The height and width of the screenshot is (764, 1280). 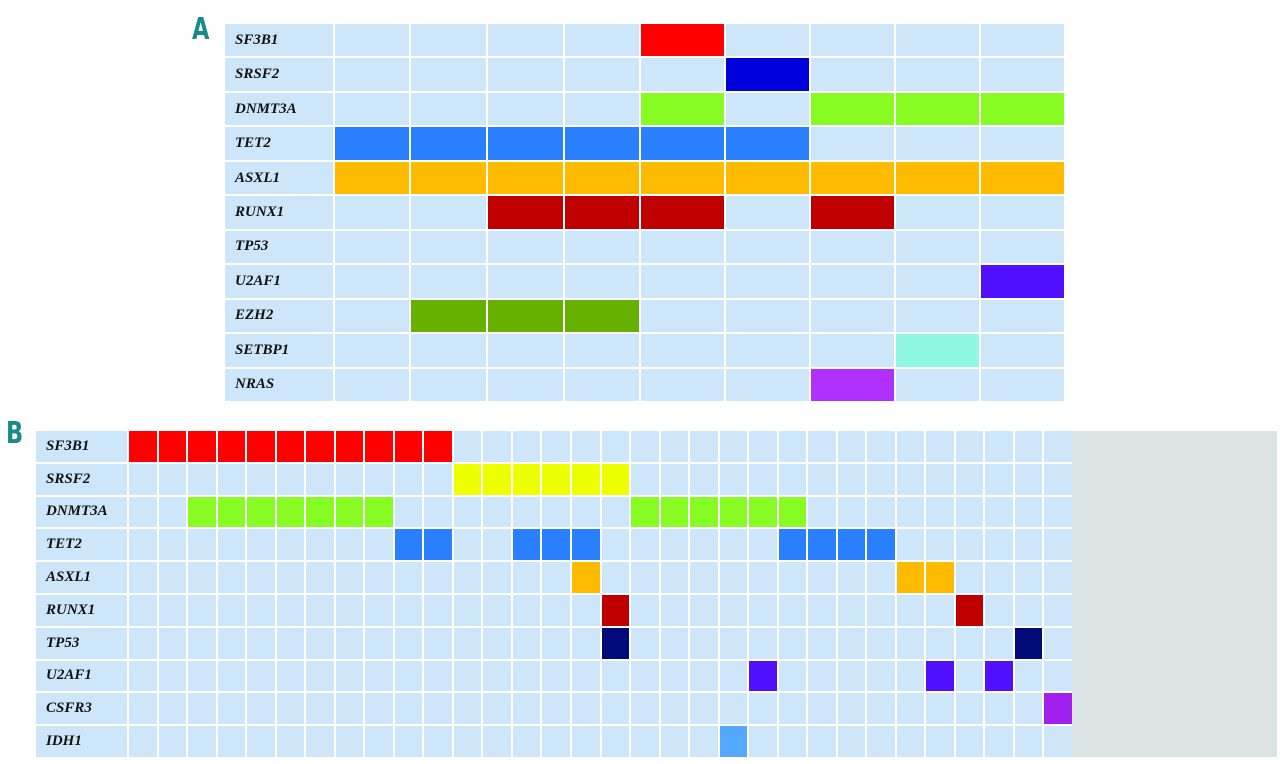 What do you see at coordinates (81, 709) in the screenshot?
I see `gene-label: CSFR3` at bounding box center [81, 709].